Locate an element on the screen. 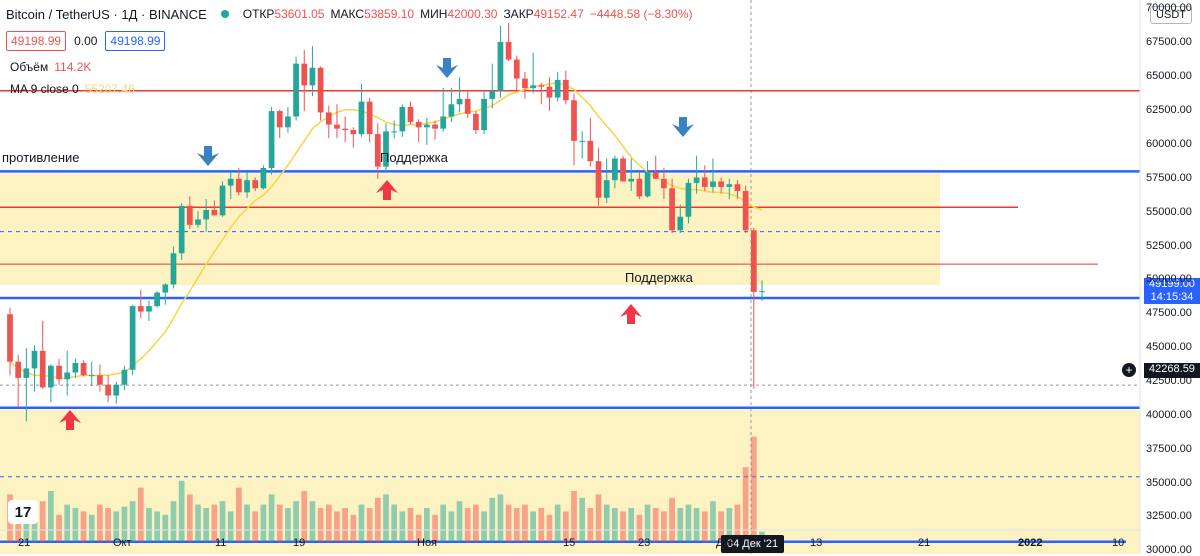  time-tick-label: 10 is located at coordinates (1118, 543).